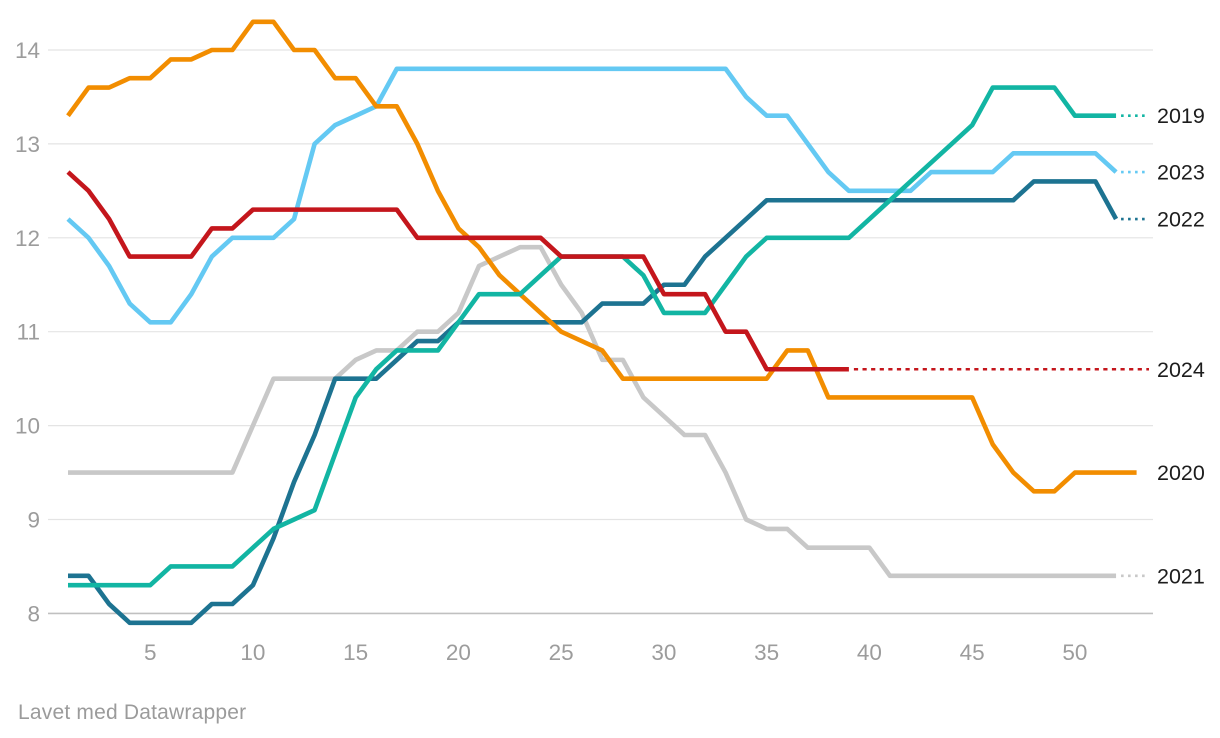  Describe the element at coordinates (27, 144) in the screenshot. I see `y-tick-label-13: 13` at that location.